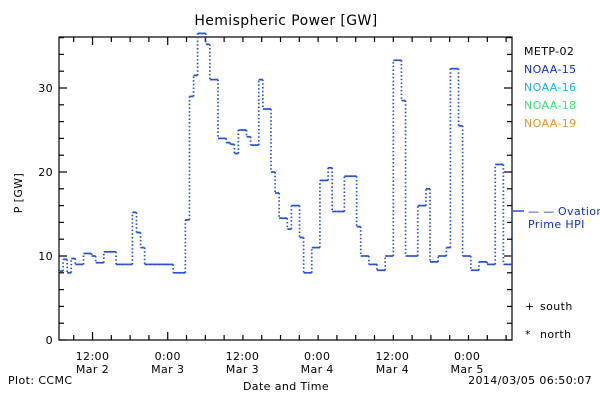 This screenshot has height=400, width=600. What do you see at coordinates (549, 320) in the screenshot?
I see `legend-markers: + south * north` at bounding box center [549, 320].